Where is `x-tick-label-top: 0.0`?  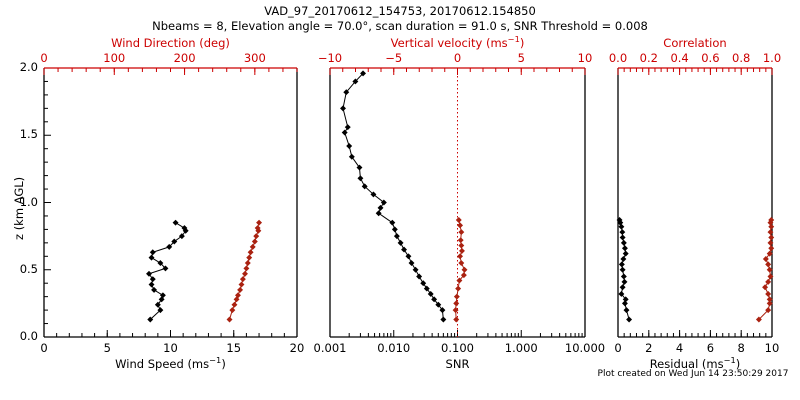
x-tick-label-top: 0.0 is located at coordinates (618, 58).